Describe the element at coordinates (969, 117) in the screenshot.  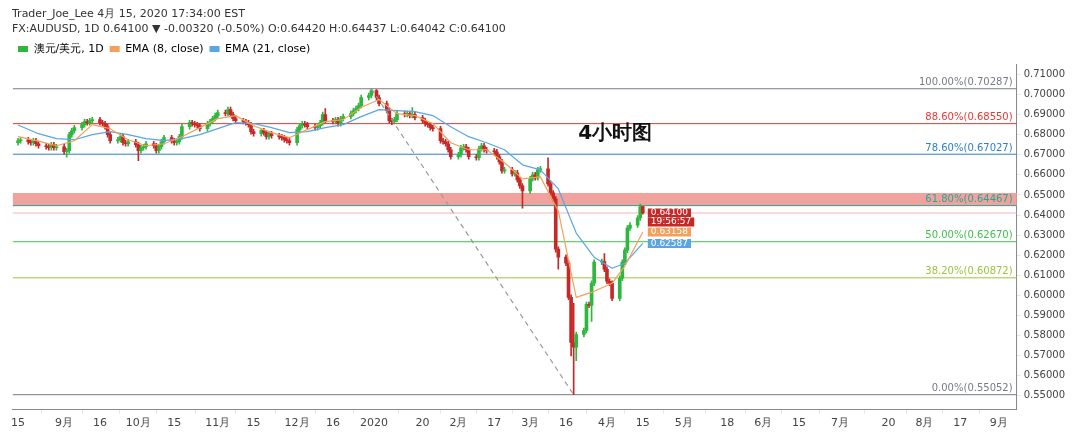
I see `ref-line-label: 88.60%(0.68550)` at that location.